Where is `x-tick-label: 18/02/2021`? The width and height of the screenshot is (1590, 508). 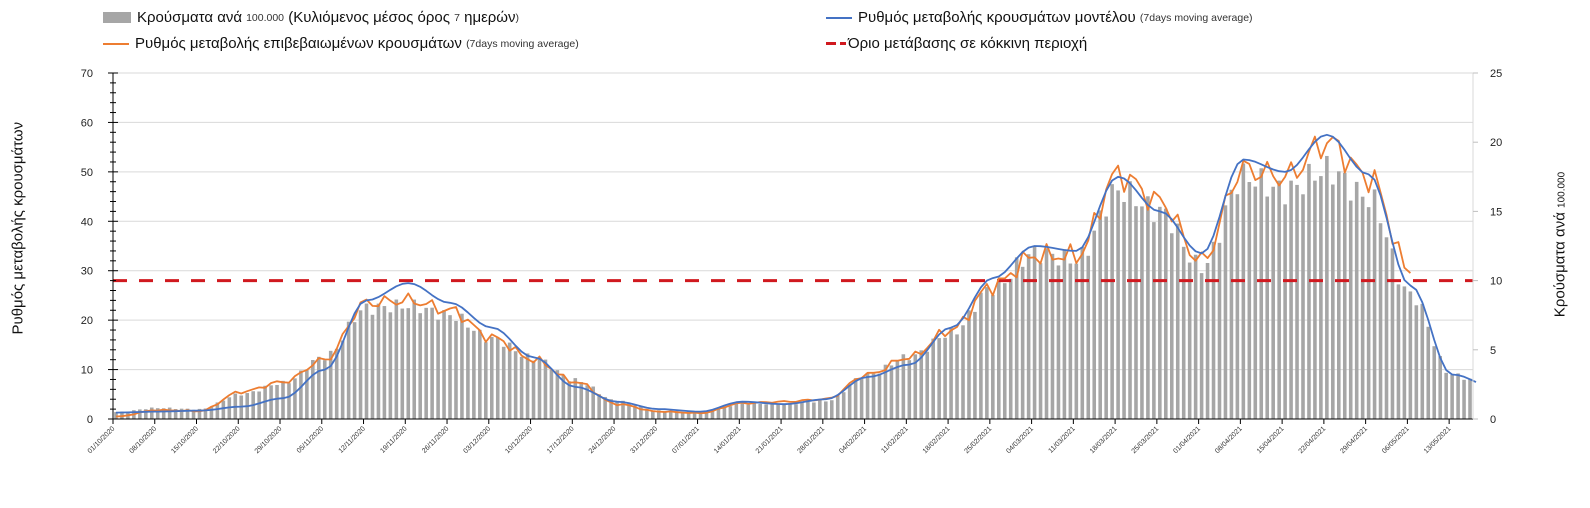
x-tick-label: 18/02/2021 is located at coordinates (937, 440).